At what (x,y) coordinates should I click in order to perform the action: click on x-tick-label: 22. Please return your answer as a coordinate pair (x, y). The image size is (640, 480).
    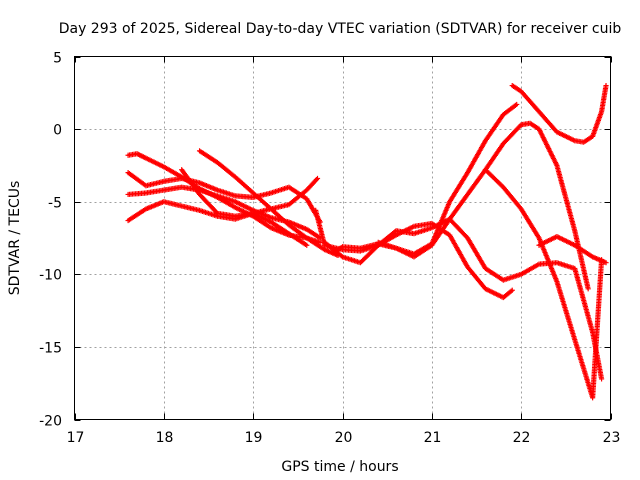
    Looking at the image, I should click on (522, 438).